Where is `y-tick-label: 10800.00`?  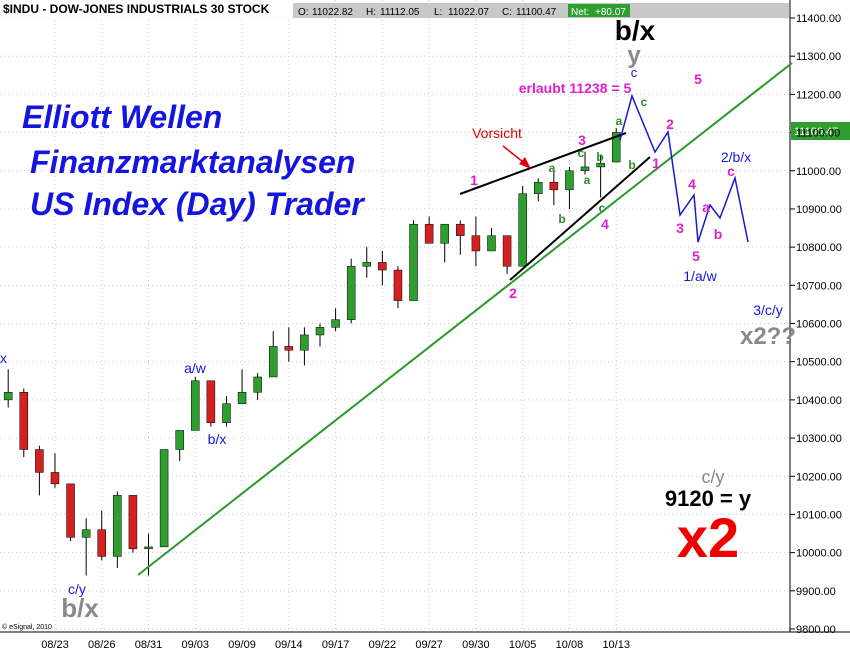 y-tick-label: 10800.00 is located at coordinates (819, 248).